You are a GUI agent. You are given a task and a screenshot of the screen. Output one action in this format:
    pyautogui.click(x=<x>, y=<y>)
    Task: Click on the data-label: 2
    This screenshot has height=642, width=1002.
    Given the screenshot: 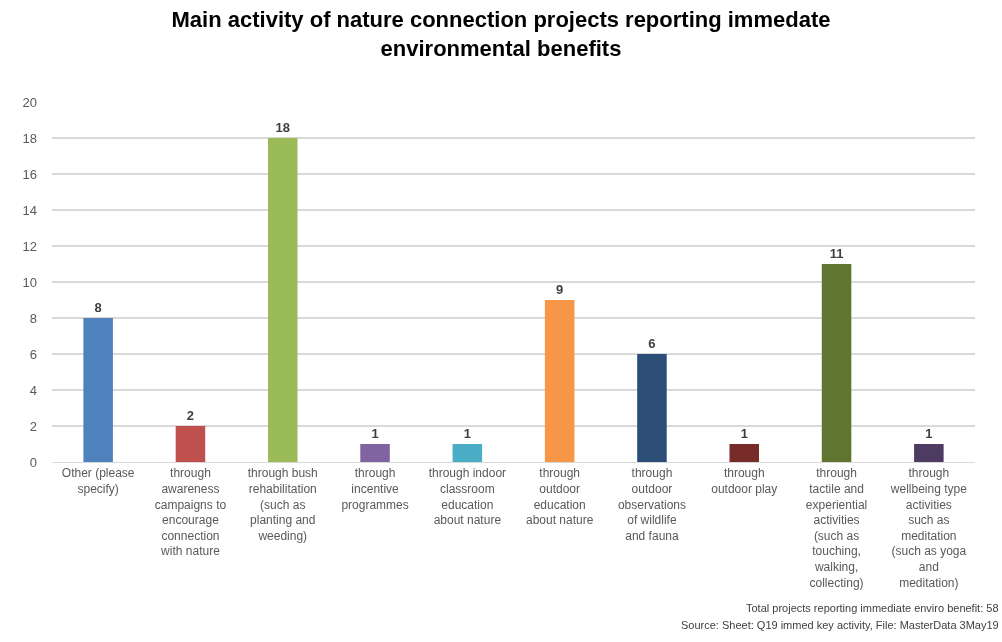 What is the action you would take?
    pyautogui.click(x=190, y=415)
    